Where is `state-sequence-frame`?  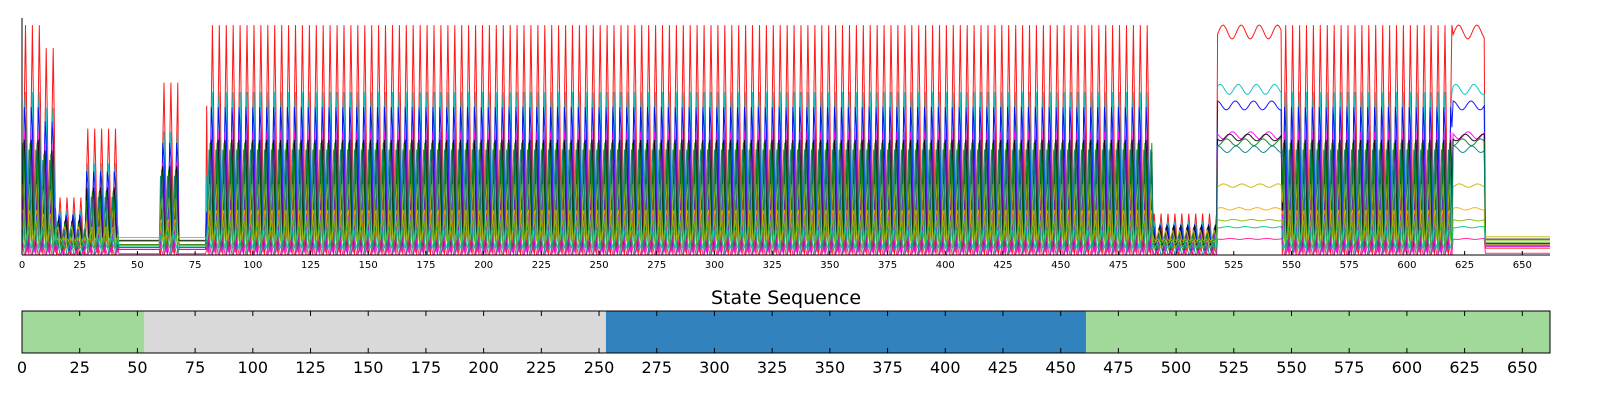 state-sequence-frame is located at coordinates (786, 332).